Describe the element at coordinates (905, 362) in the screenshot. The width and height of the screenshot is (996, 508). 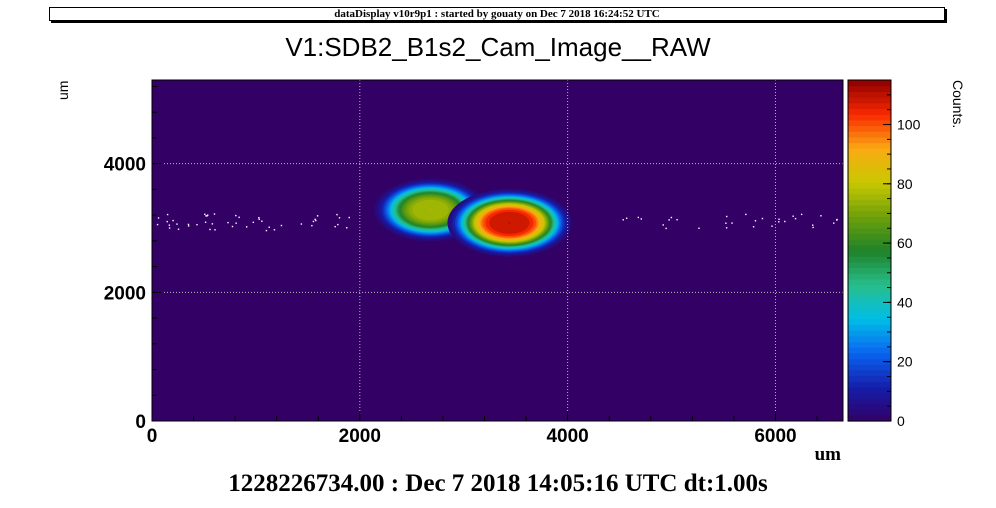
I see `colorbar-tick-label: 20` at that location.